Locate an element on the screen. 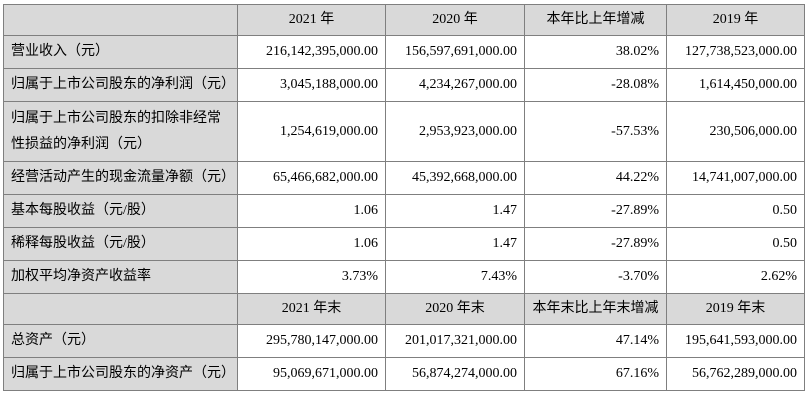 Image resolution: width=807 pixels, height=405 pixels. cell-value: 14,741,007,000.00 is located at coordinates (735, 178).